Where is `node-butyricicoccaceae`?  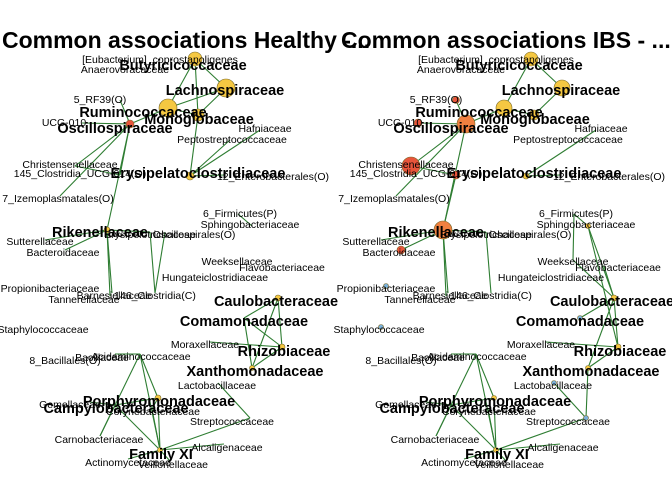 node-butyricicoccaceae is located at coordinates (531, 59).